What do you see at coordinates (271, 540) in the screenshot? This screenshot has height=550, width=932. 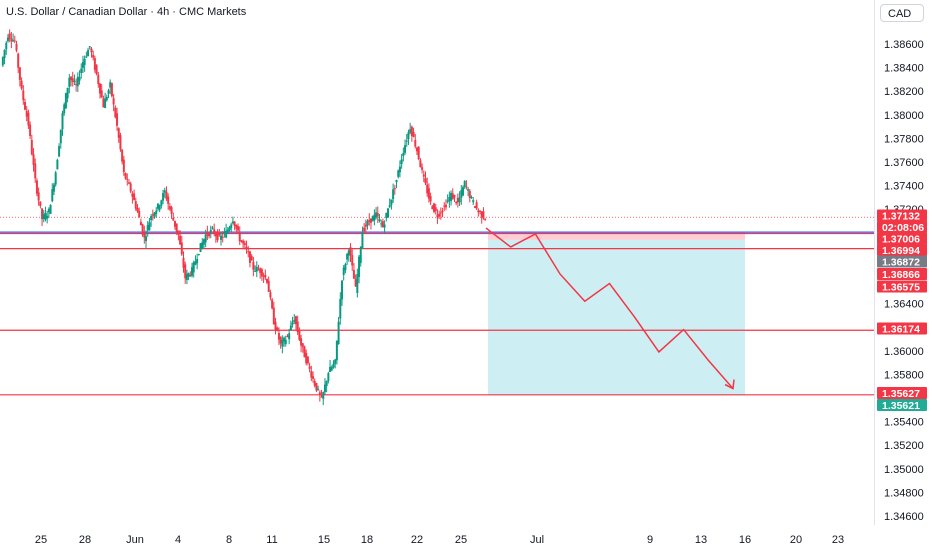 I see `time-tick-label: 11` at bounding box center [271, 540].